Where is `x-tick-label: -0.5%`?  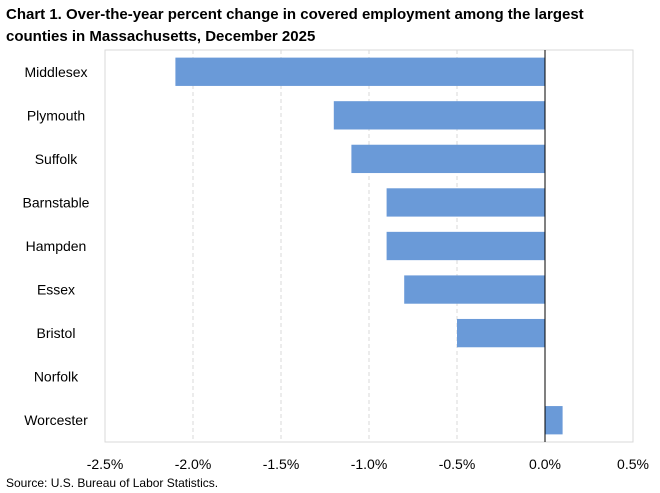 x-tick-label: -0.5% is located at coordinates (457, 464).